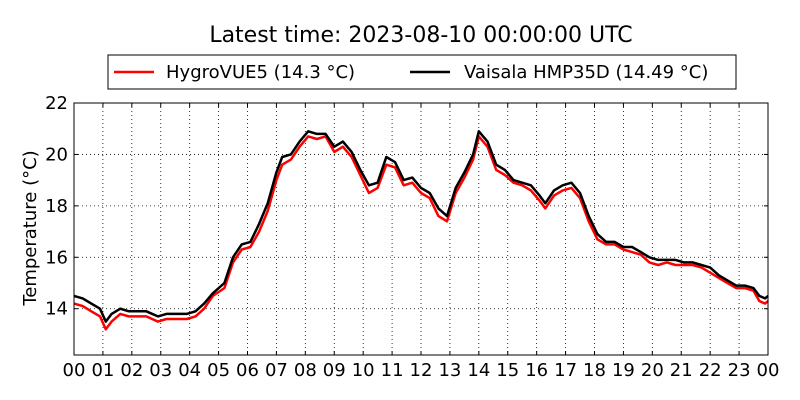  Describe the element at coordinates (247, 370) in the screenshot. I see `x-tick-label: 06` at that location.